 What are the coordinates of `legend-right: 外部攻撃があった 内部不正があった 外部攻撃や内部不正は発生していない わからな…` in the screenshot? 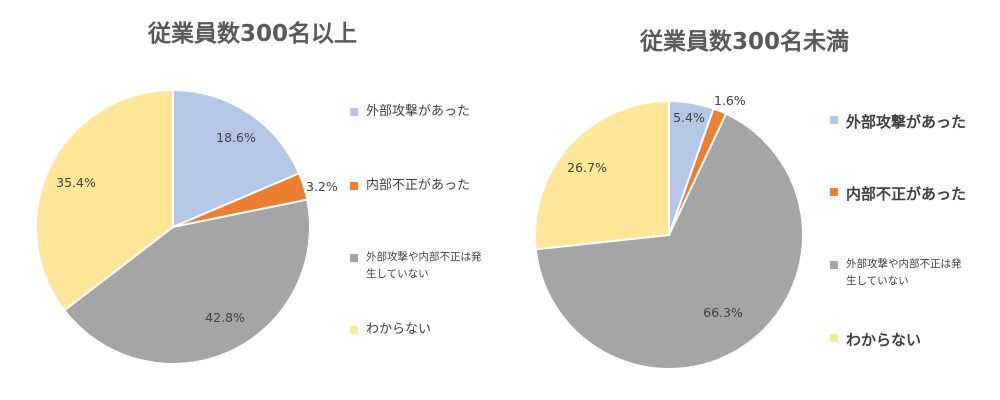 It's located at (910, 236).